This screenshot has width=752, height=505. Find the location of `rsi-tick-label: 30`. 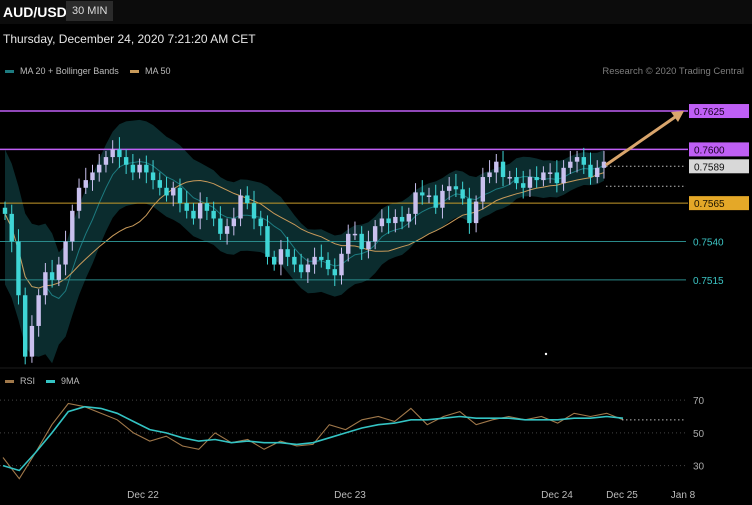

rsi-tick-label: 30 is located at coordinates (699, 467).